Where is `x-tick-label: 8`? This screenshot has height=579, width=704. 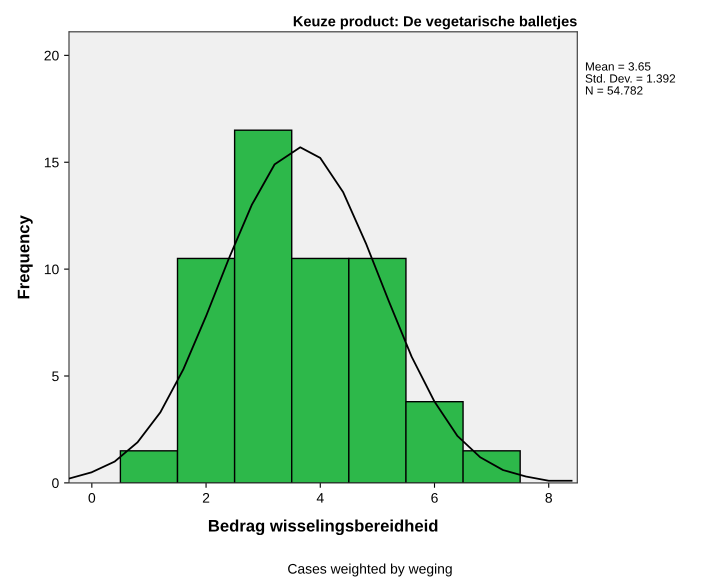
x-tick-label: 8 is located at coordinates (548, 497).